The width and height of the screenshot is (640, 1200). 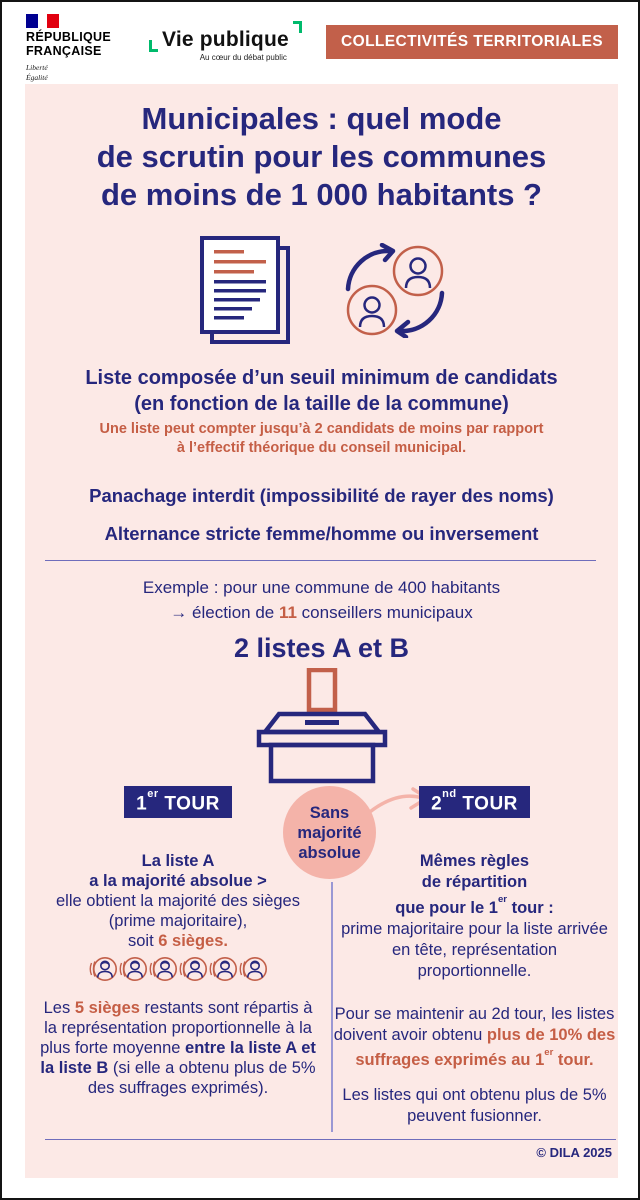 I want to click on illustration-row, so click(x=321, y=290).